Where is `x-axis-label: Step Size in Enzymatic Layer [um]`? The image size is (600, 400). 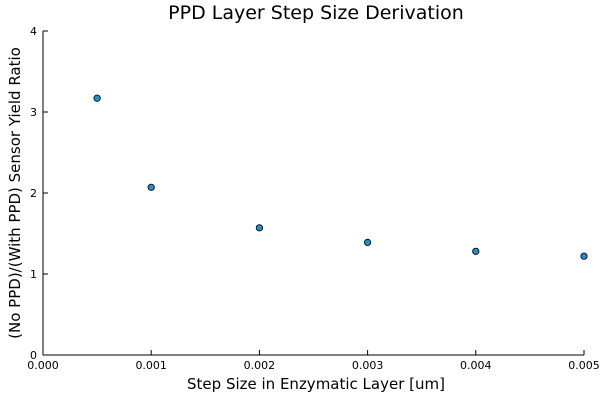 x-axis-label: Step Size in Enzymatic Layer [um] is located at coordinates (316, 384).